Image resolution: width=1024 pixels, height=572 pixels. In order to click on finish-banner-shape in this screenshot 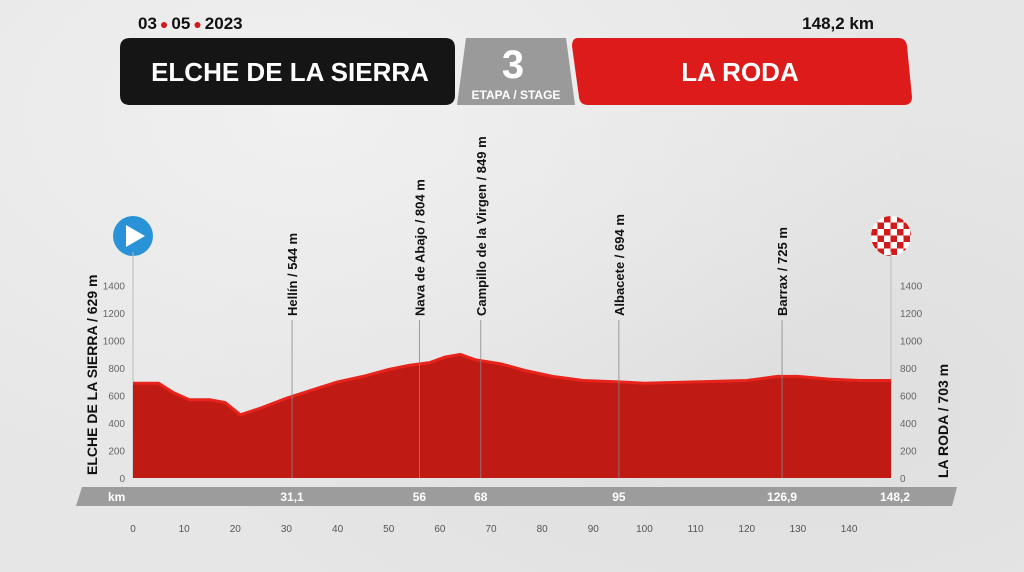, I will do `click(742, 71)`.